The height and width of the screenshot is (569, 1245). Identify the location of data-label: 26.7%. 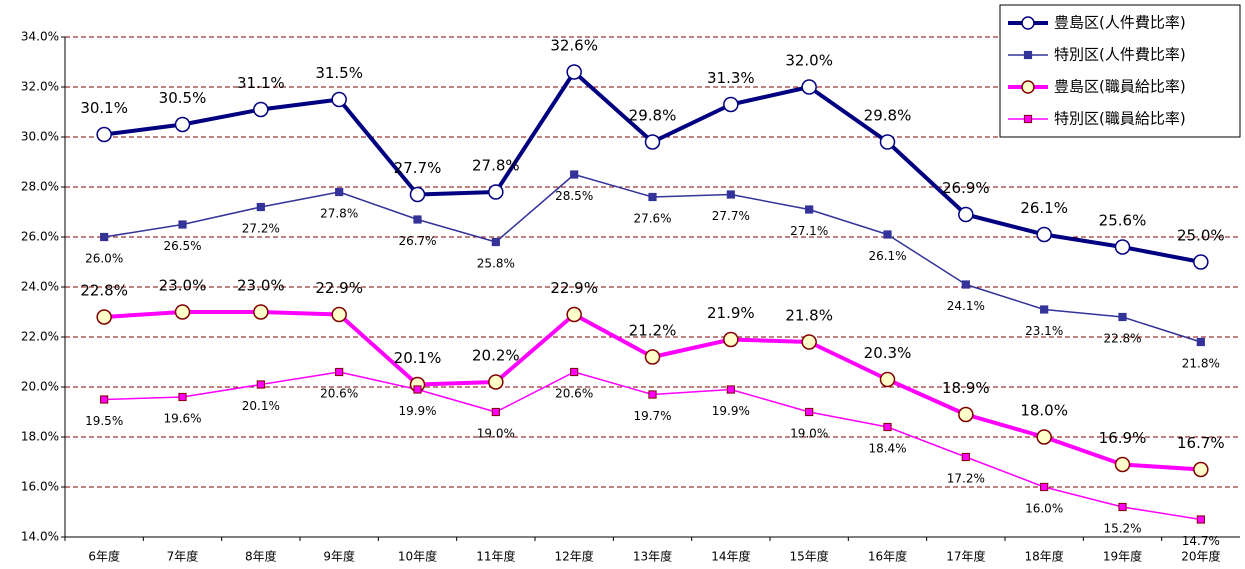
(417, 241).